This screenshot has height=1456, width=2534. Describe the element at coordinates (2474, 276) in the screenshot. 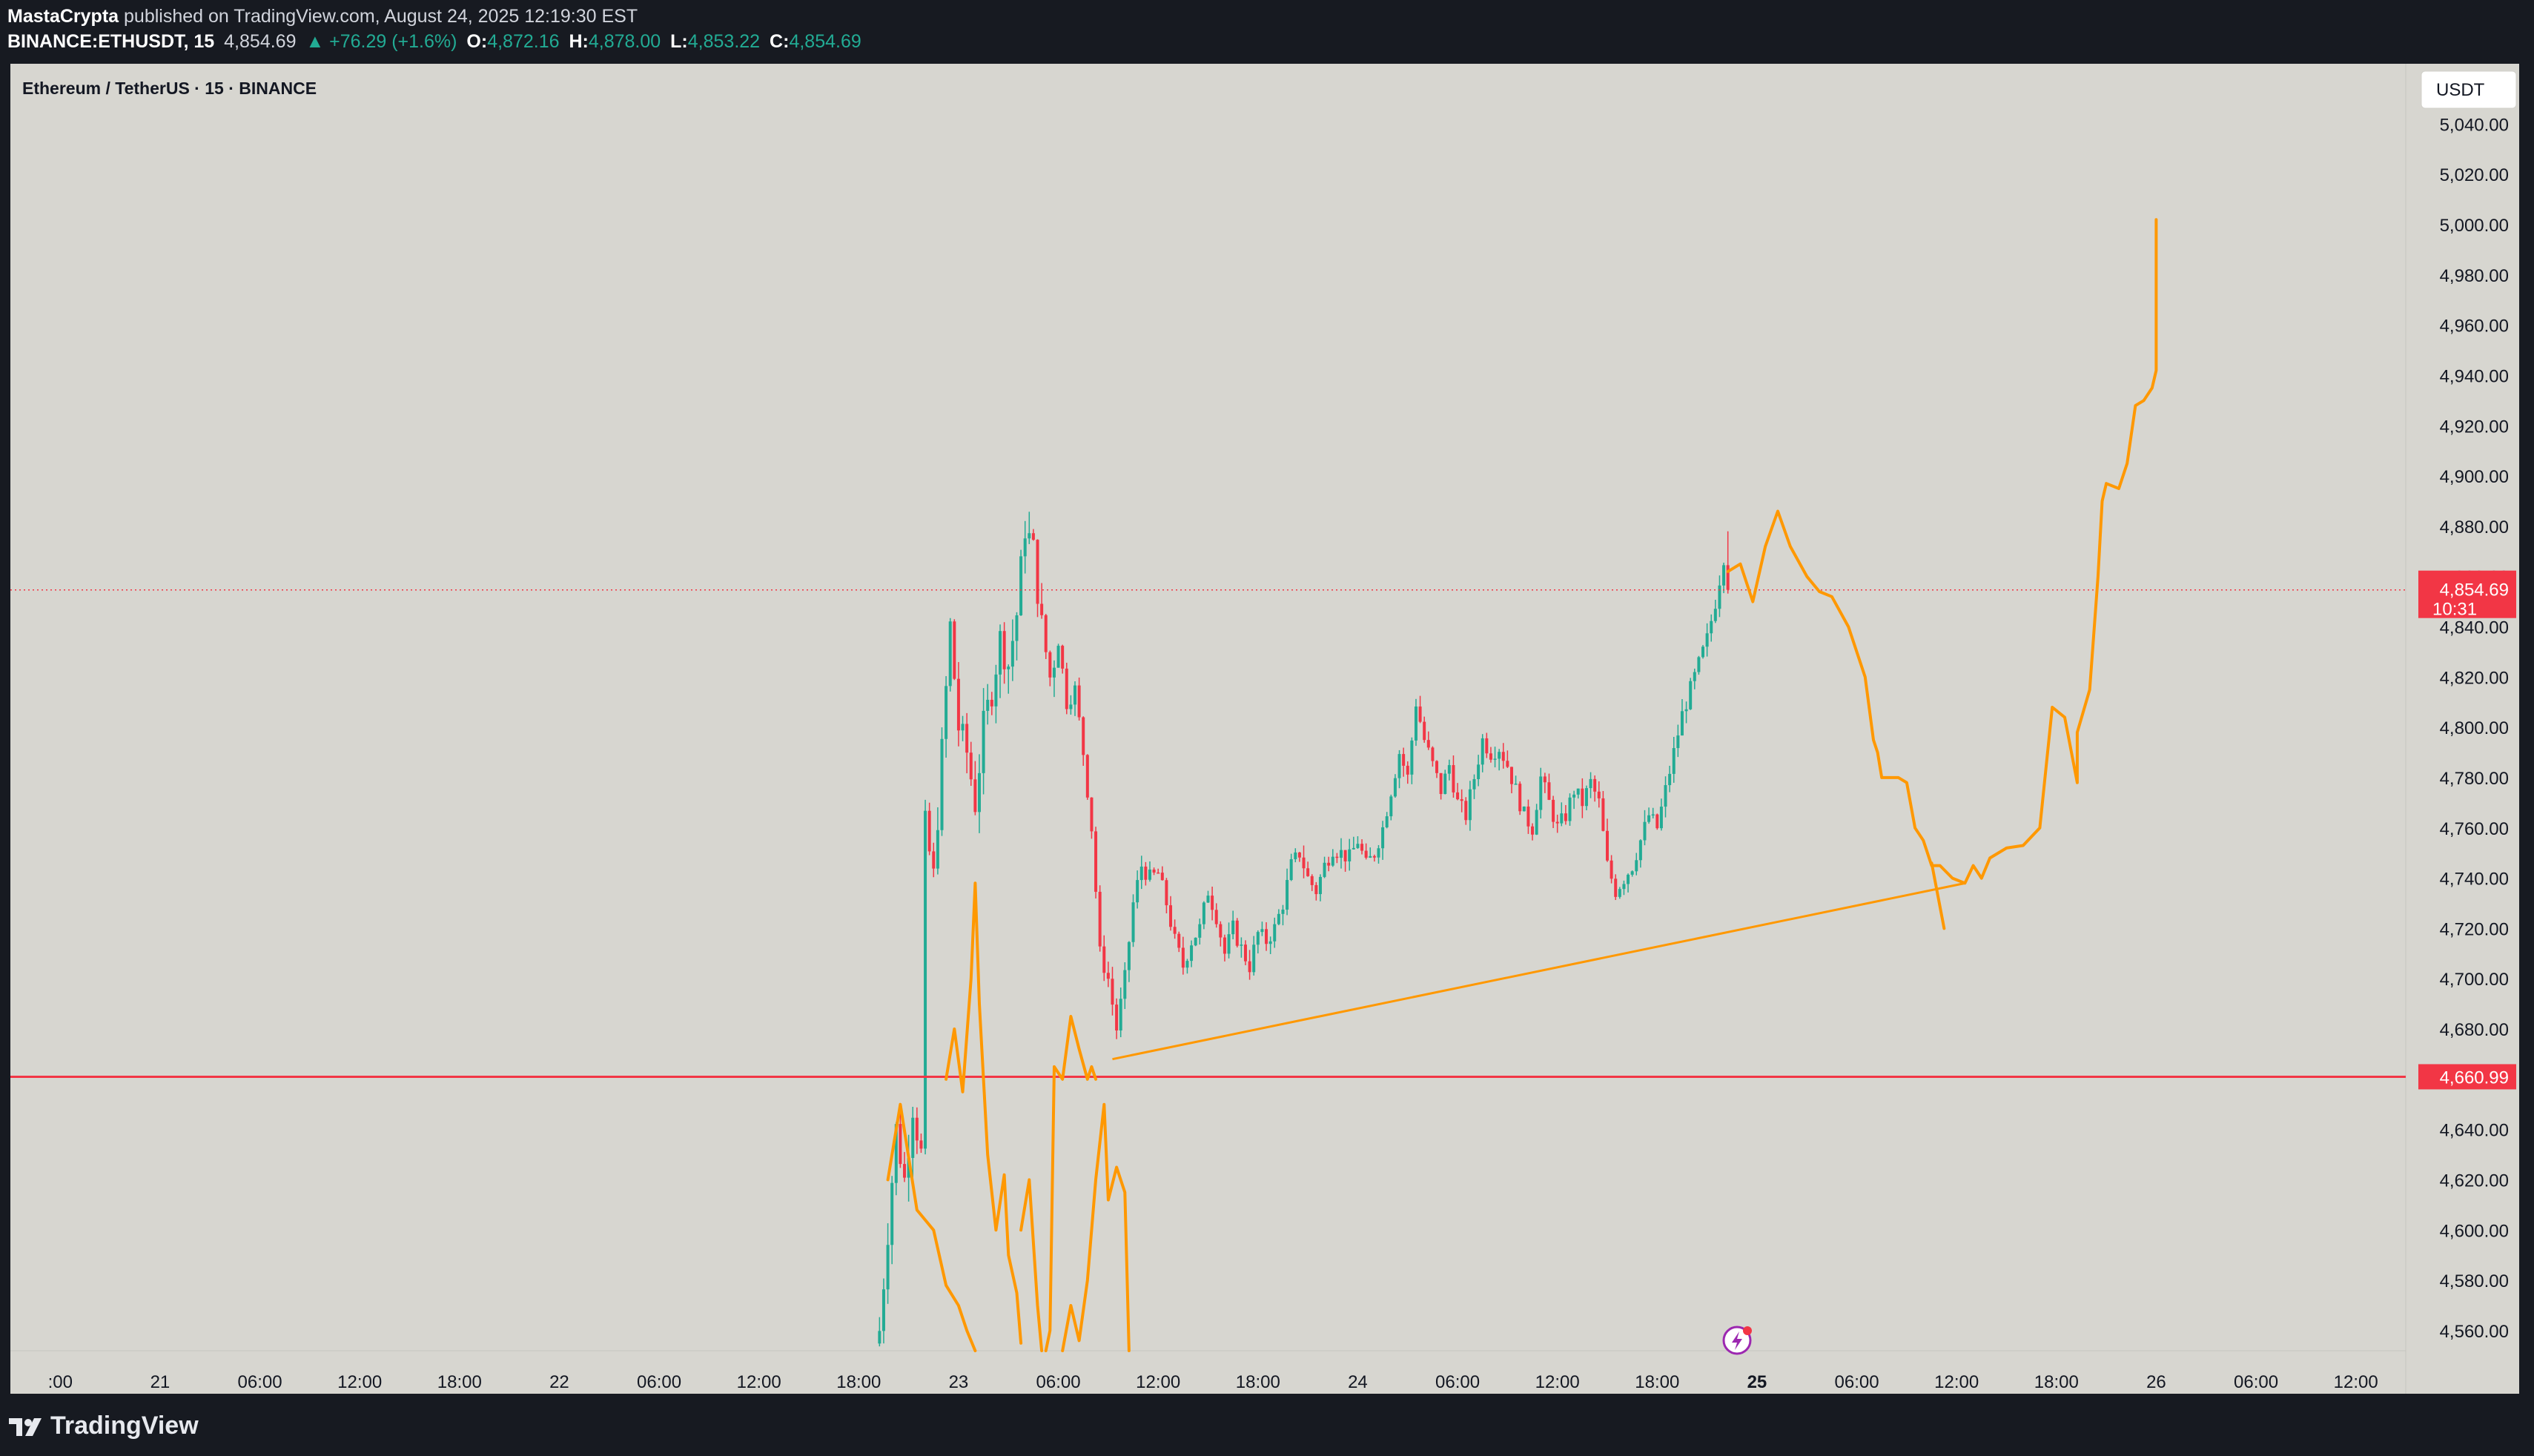

I see `price-tick-label: 4,980.00` at that location.